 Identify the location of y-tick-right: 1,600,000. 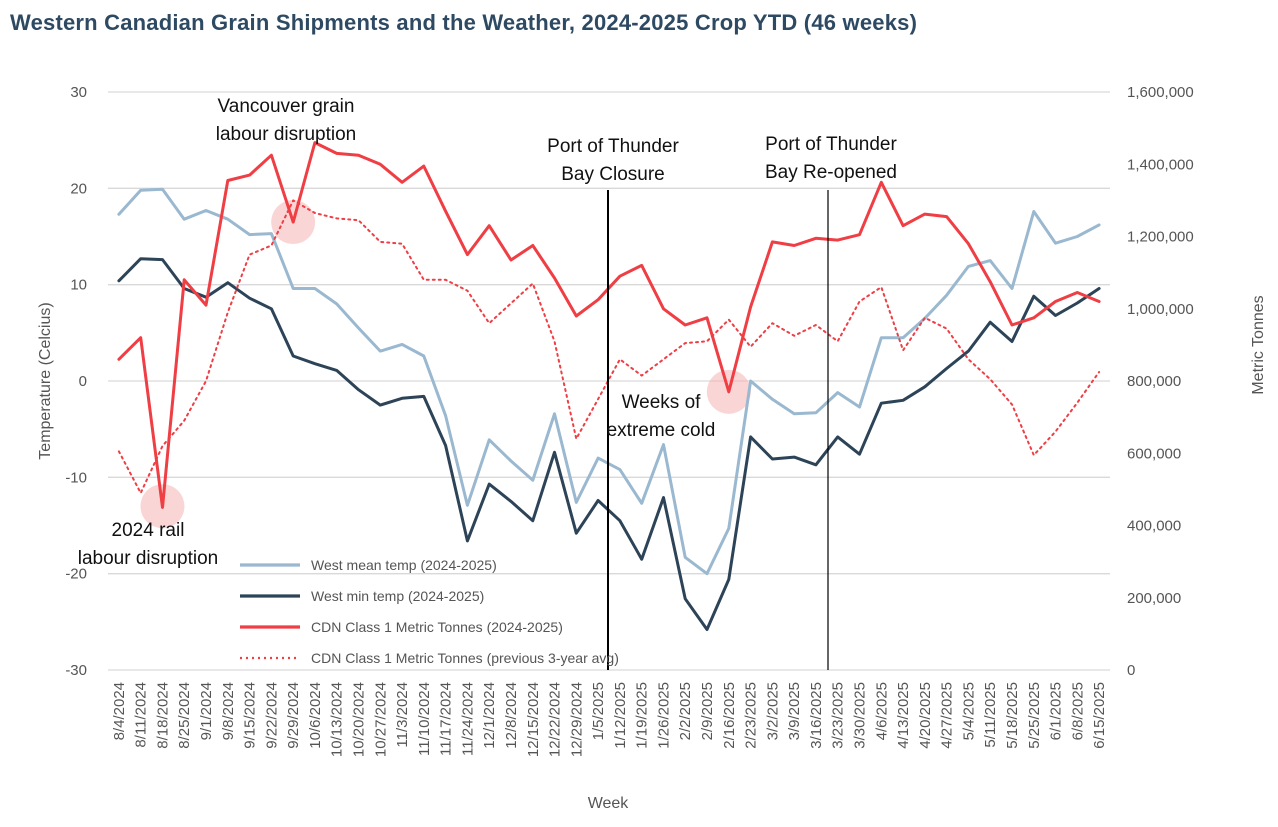
(1160, 92).